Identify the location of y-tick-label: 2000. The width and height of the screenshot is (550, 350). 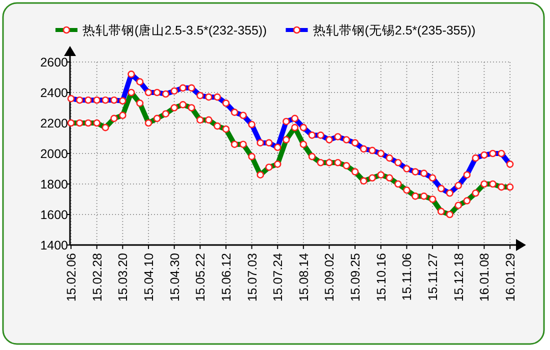
(54, 154).